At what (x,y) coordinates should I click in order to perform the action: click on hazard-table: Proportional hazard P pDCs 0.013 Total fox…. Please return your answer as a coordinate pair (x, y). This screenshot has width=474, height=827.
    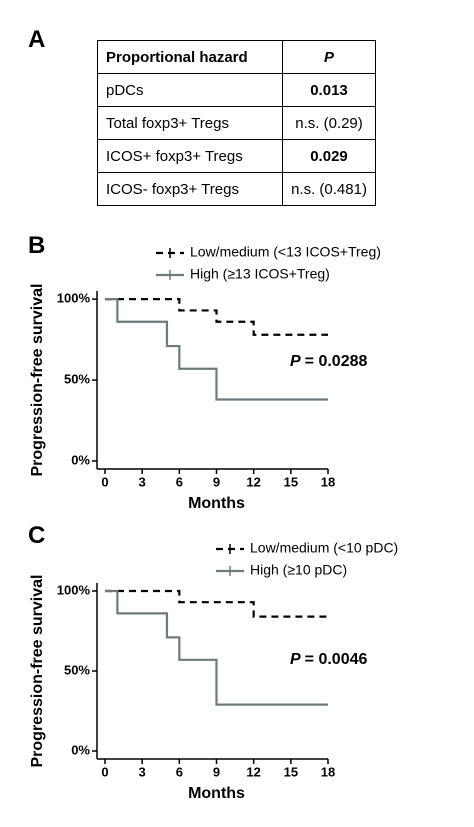
    Looking at the image, I should click on (236, 123).